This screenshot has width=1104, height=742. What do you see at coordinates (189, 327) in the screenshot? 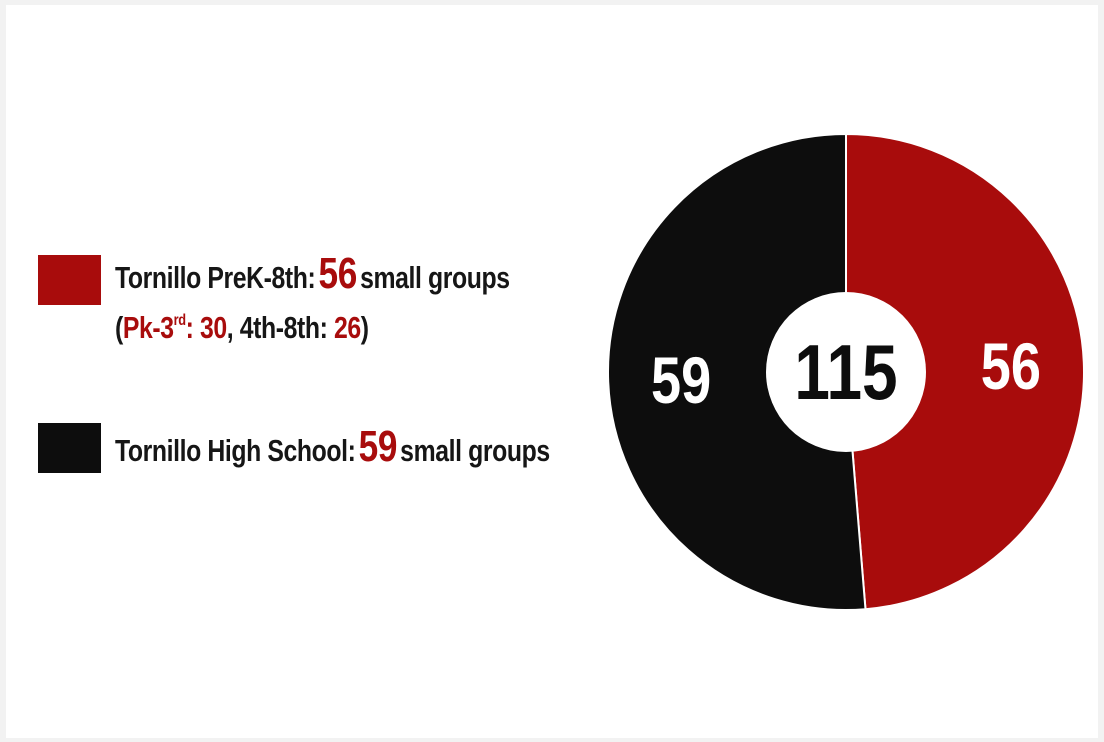
I see `detail-pk-colon: :` at bounding box center [189, 327].